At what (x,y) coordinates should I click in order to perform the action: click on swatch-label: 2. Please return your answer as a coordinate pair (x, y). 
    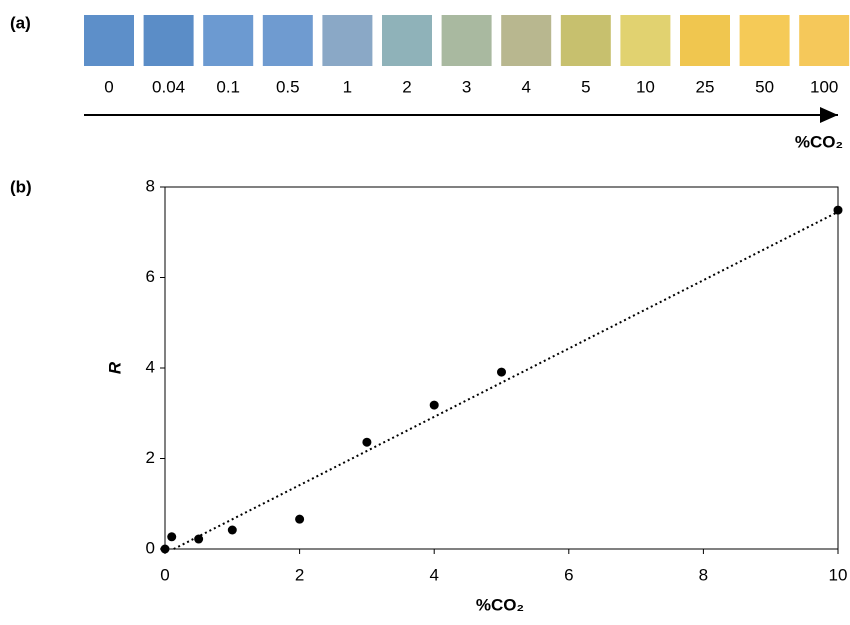
    Looking at the image, I should click on (406, 86).